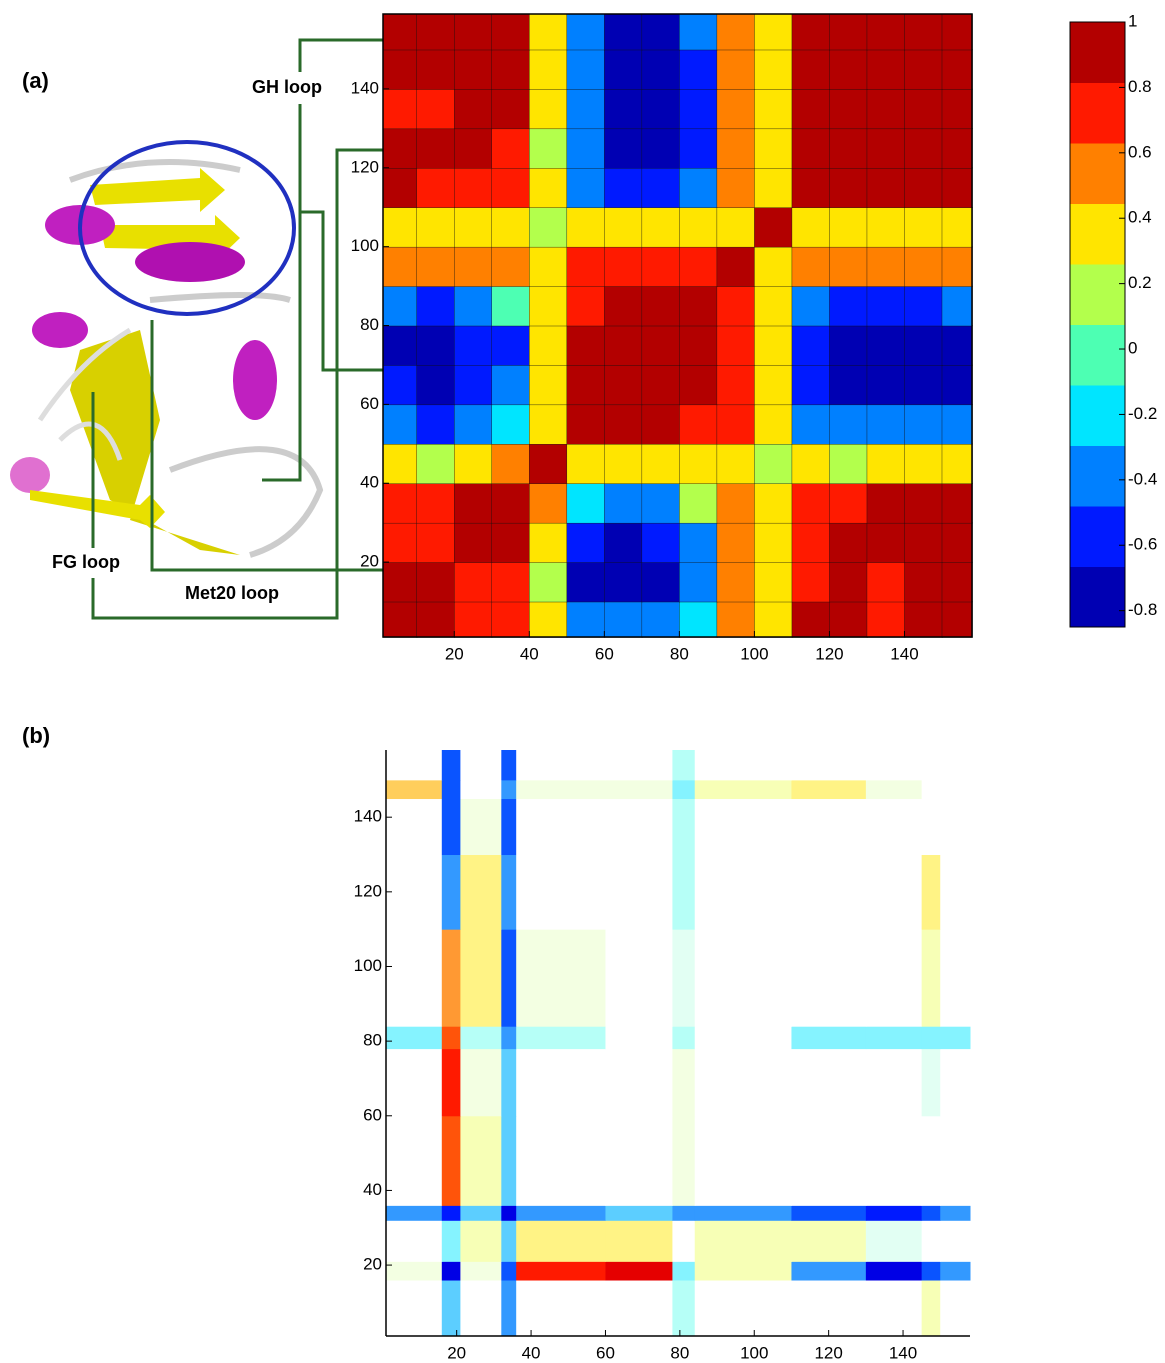  What do you see at coordinates (1140, 151) in the screenshot?
I see `colorbar-tick-label: 0.6` at bounding box center [1140, 151].